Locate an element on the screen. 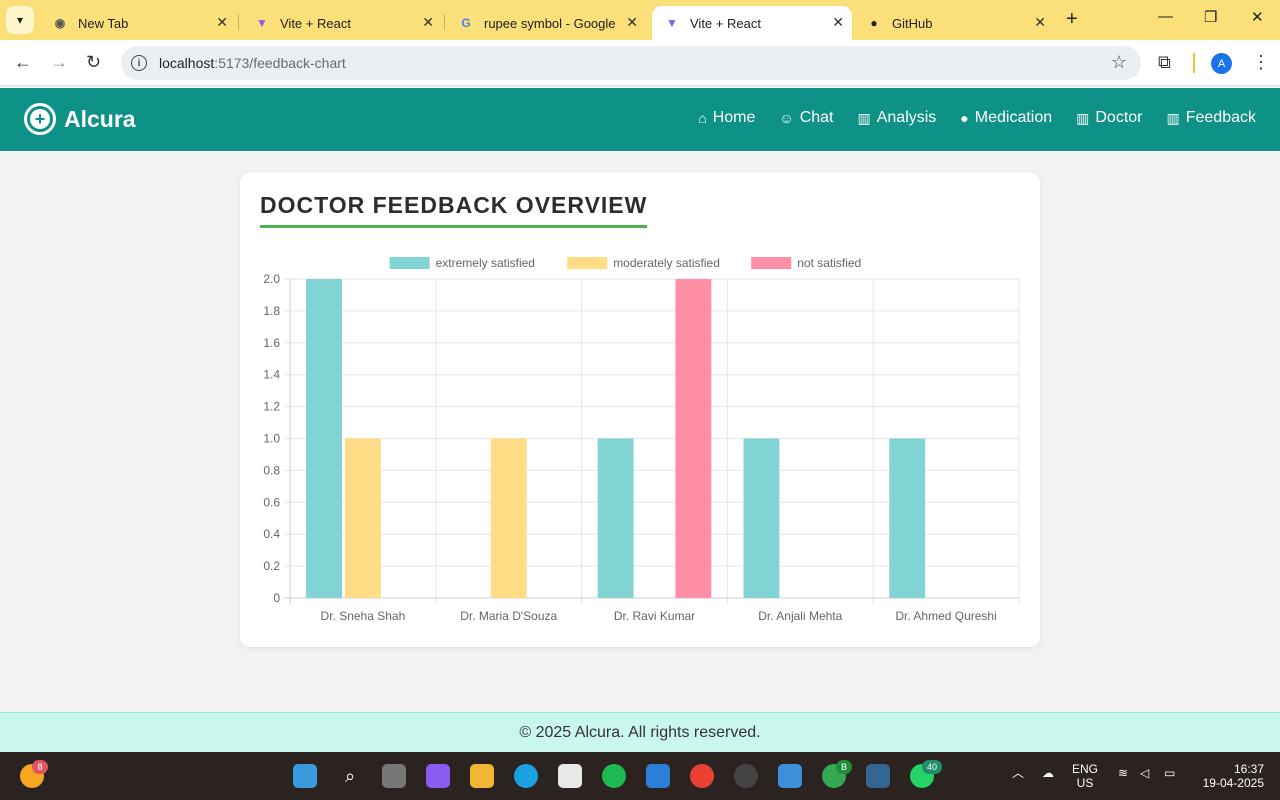 The width and height of the screenshot is (1280, 800). home-icon: ⌂ is located at coordinates (702, 118).